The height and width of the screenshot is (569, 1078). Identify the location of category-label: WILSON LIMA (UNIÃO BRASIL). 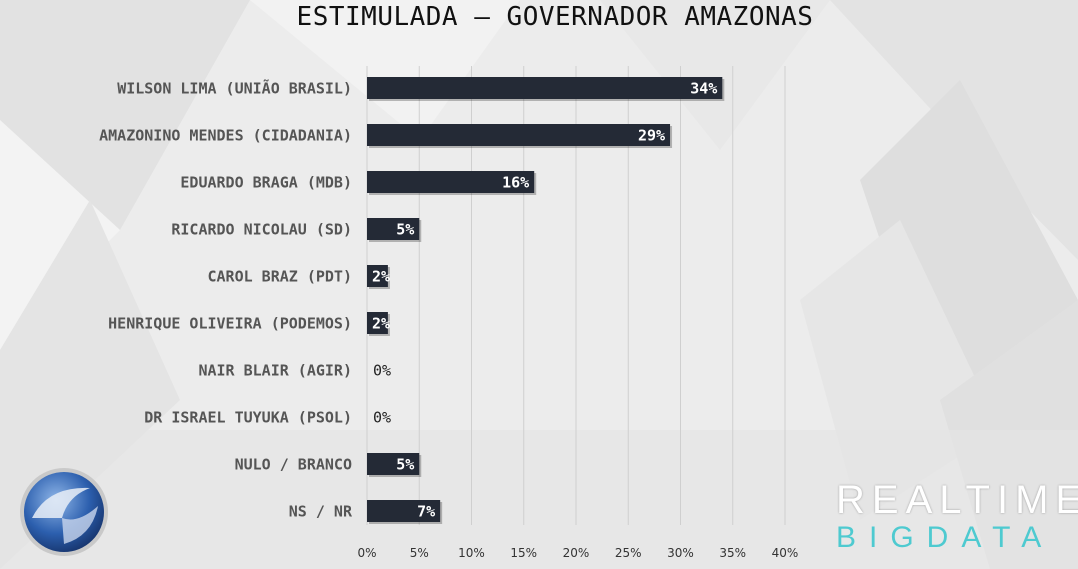
(234, 88).